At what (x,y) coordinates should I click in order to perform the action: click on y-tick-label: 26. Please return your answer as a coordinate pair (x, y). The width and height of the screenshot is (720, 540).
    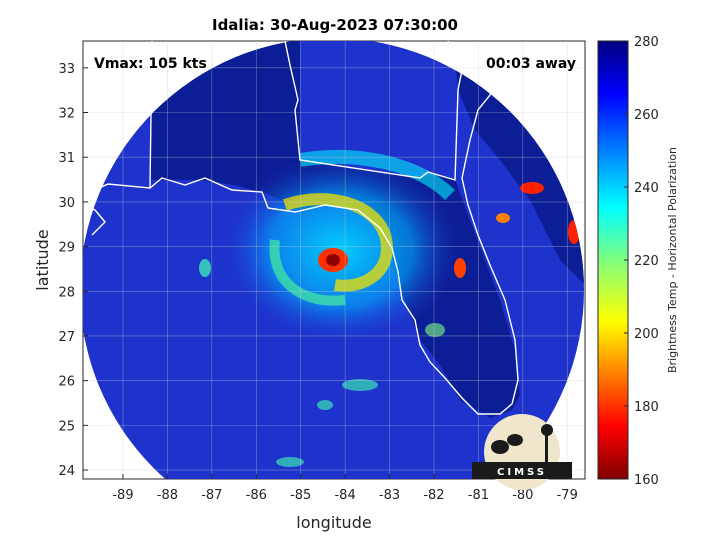
    Looking at the image, I should click on (66, 382).